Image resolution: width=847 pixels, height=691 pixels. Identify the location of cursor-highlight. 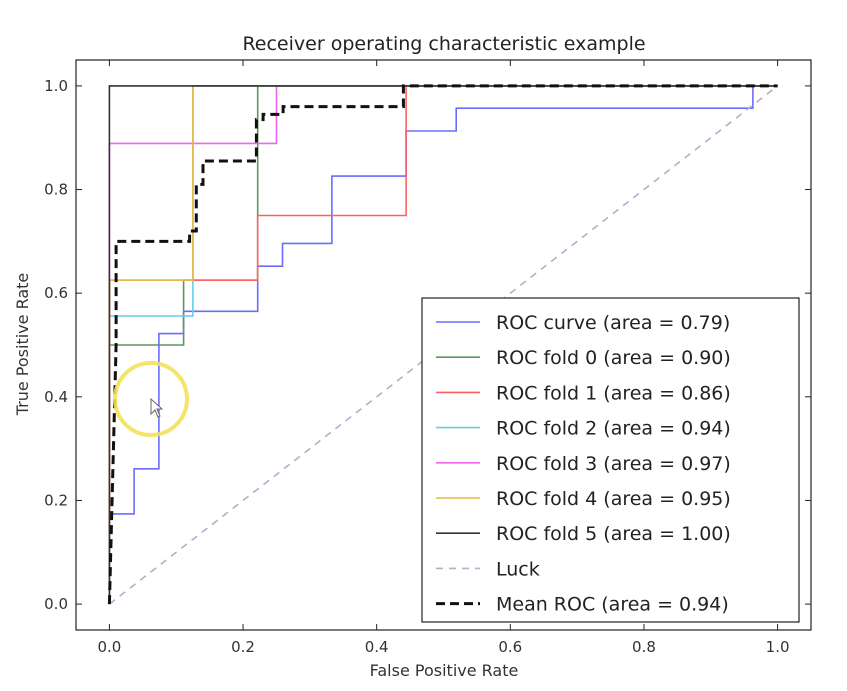
(151, 399).